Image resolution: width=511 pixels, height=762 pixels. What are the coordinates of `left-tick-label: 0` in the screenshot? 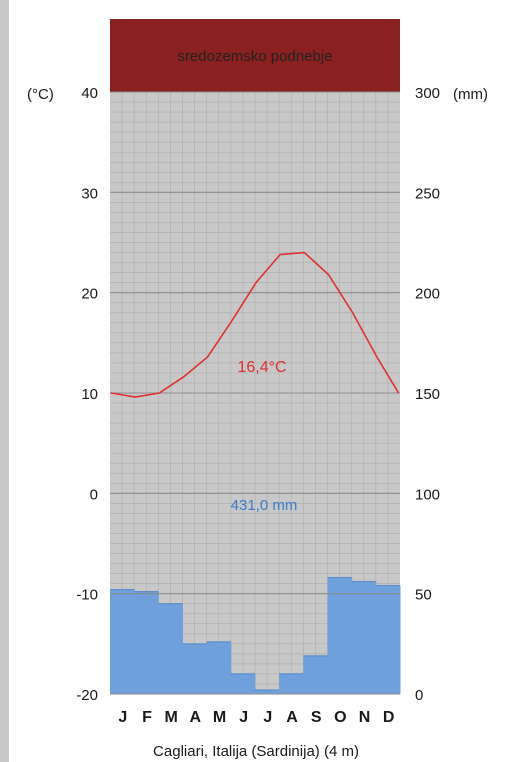 It's located at (94, 494).